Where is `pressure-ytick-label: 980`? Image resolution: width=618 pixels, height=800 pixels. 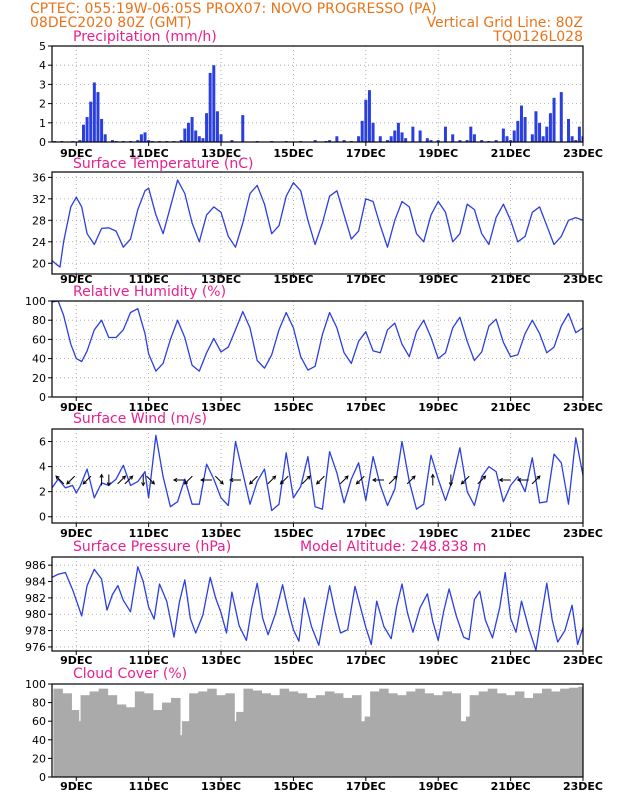
pressure-ytick-label: 980 is located at coordinates (35, 614).